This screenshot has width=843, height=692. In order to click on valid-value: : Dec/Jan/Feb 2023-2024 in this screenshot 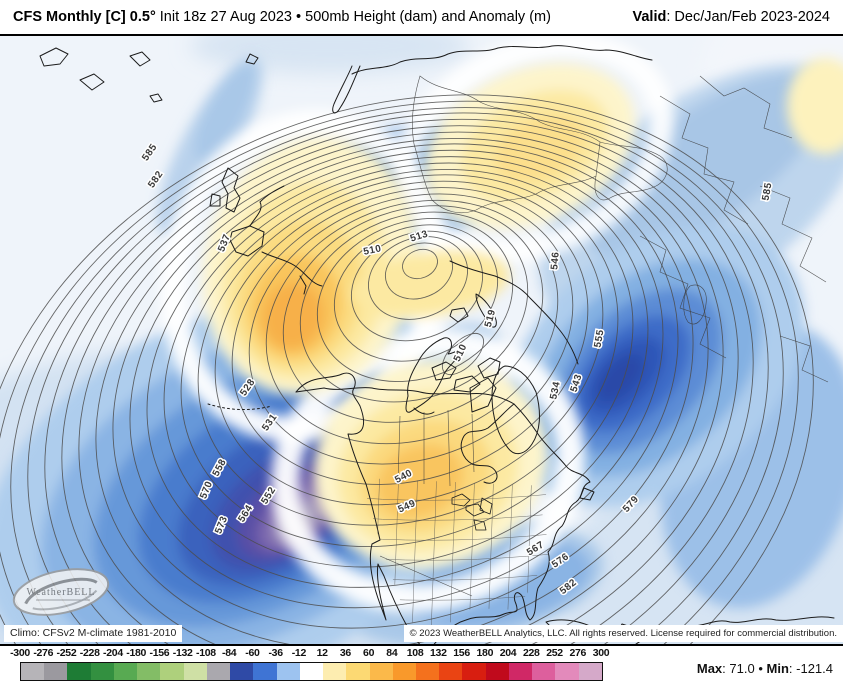, I will do `click(748, 17)`.